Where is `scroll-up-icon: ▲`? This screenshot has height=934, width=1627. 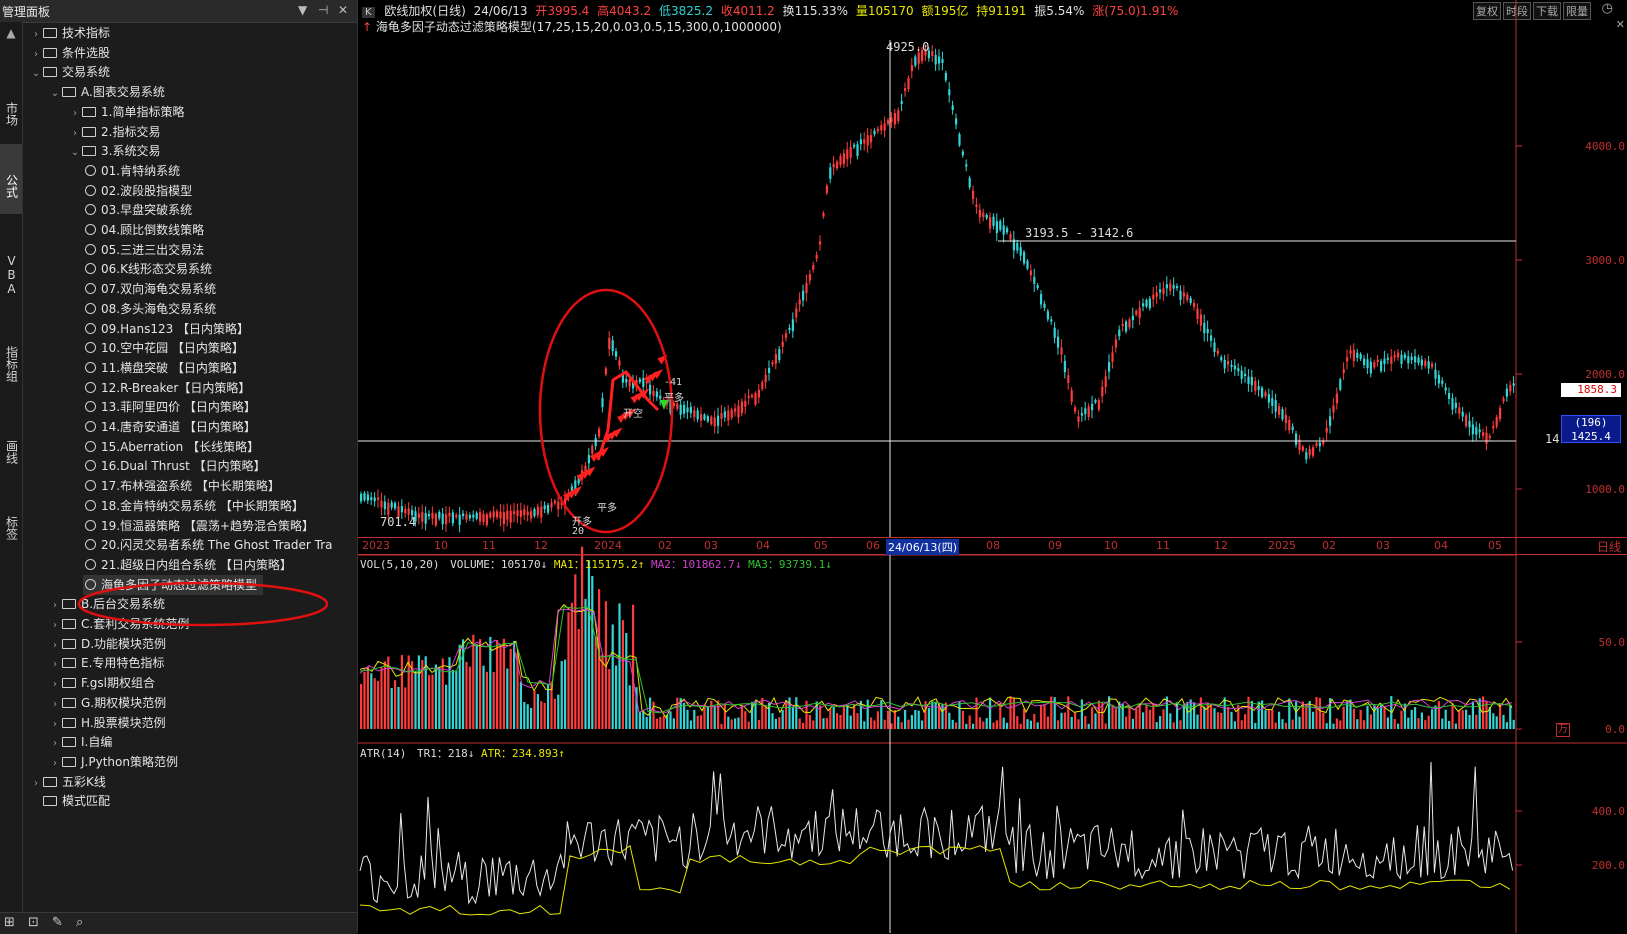
scroll-up-icon: ▲ is located at coordinates (11, 33).